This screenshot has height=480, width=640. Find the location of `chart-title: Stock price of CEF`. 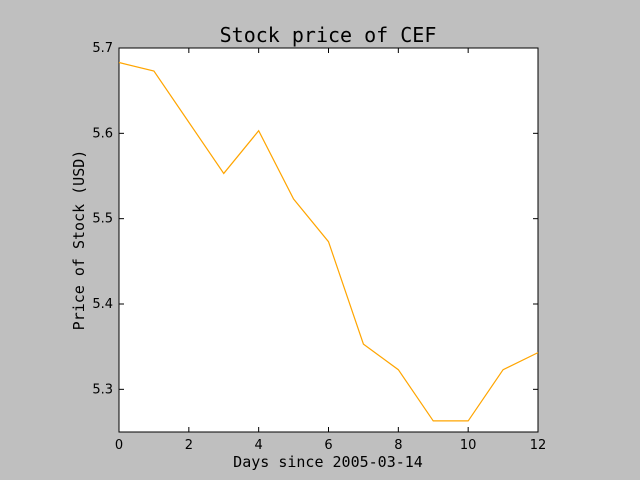

chart-title: Stock price of CEF is located at coordinates (328, 35).